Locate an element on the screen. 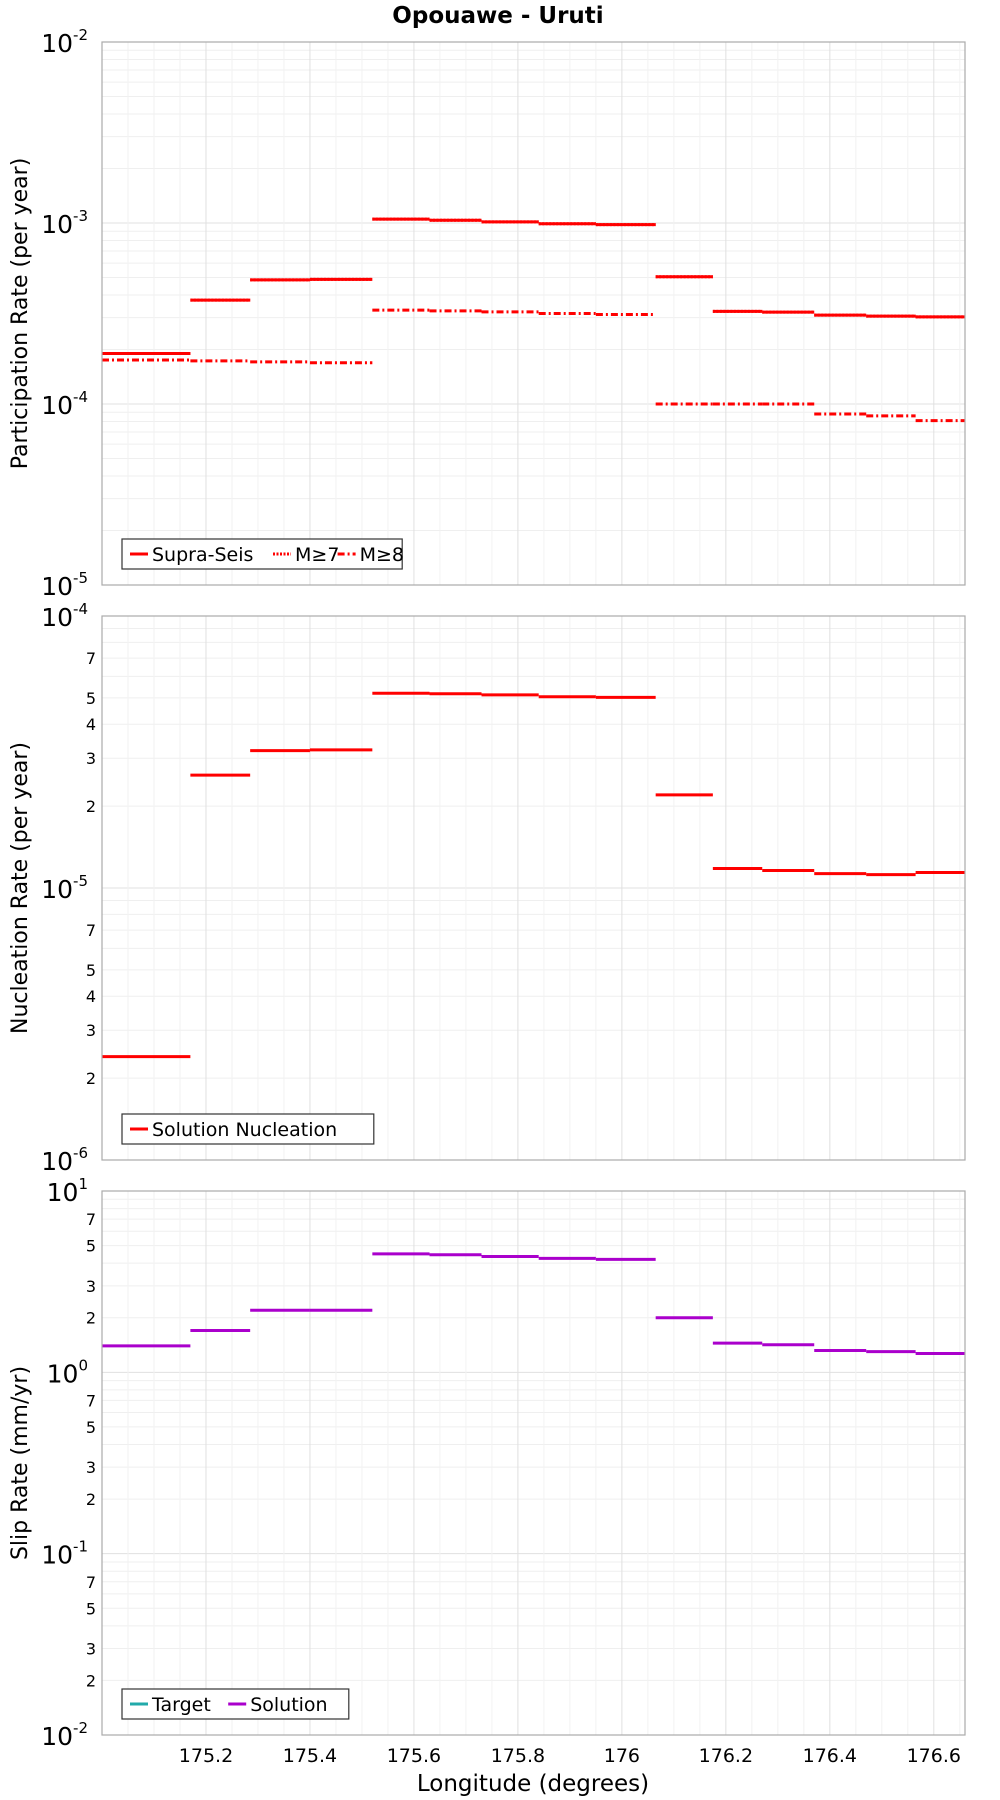 The height and width of the screenshot is (1800, 1000). legend-label: Solution is located at coordinates (288, 1705).